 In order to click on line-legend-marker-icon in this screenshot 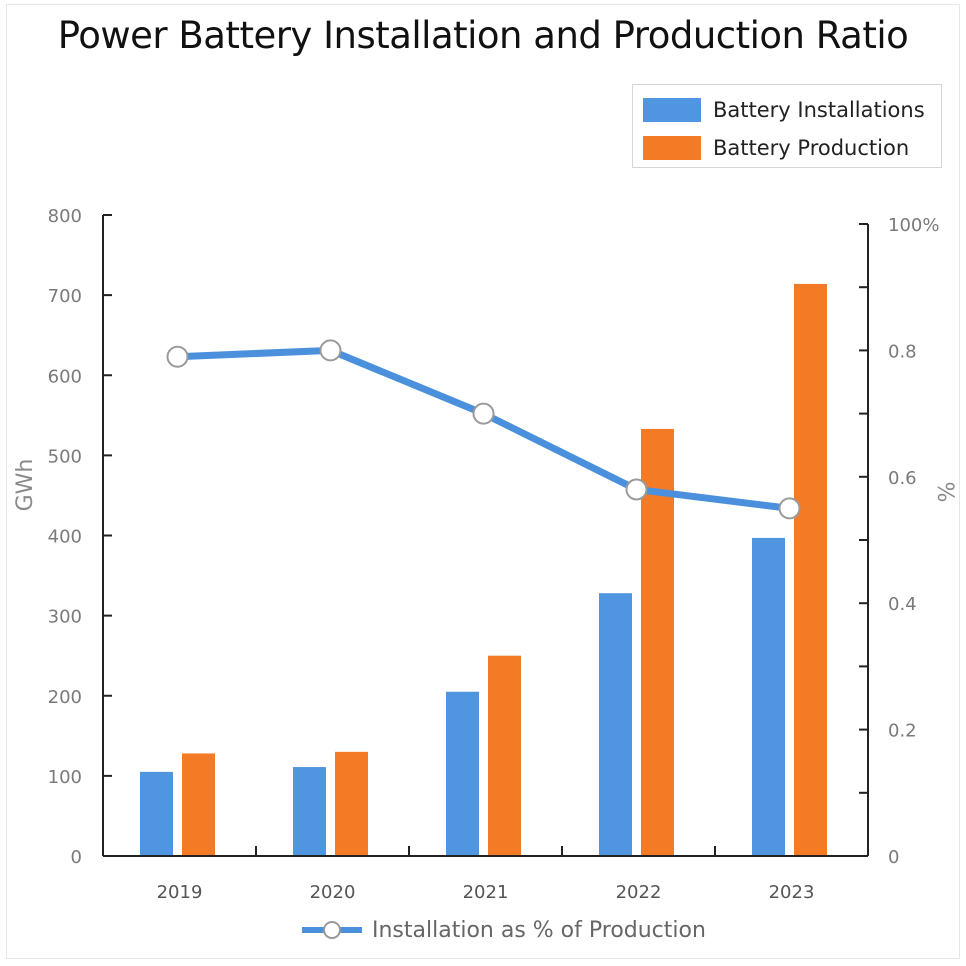, I will do `click(332, 930)`.